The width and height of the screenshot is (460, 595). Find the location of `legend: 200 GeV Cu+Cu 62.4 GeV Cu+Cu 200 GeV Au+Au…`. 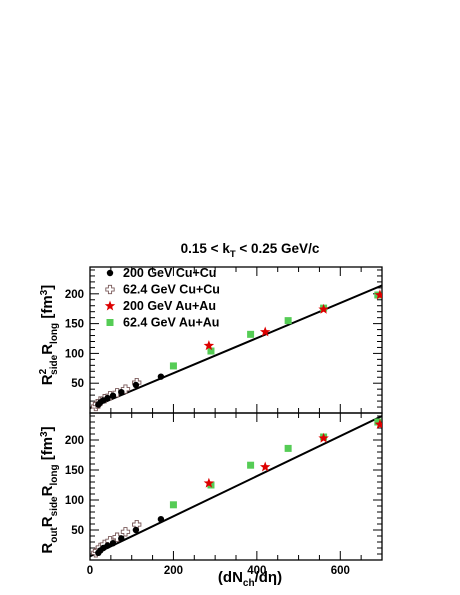

legend: 200 GeV Cu+Cu 62.4 GeV Cu+Cu 200 GeV Au+Au… is located at coordinates (162, 298).